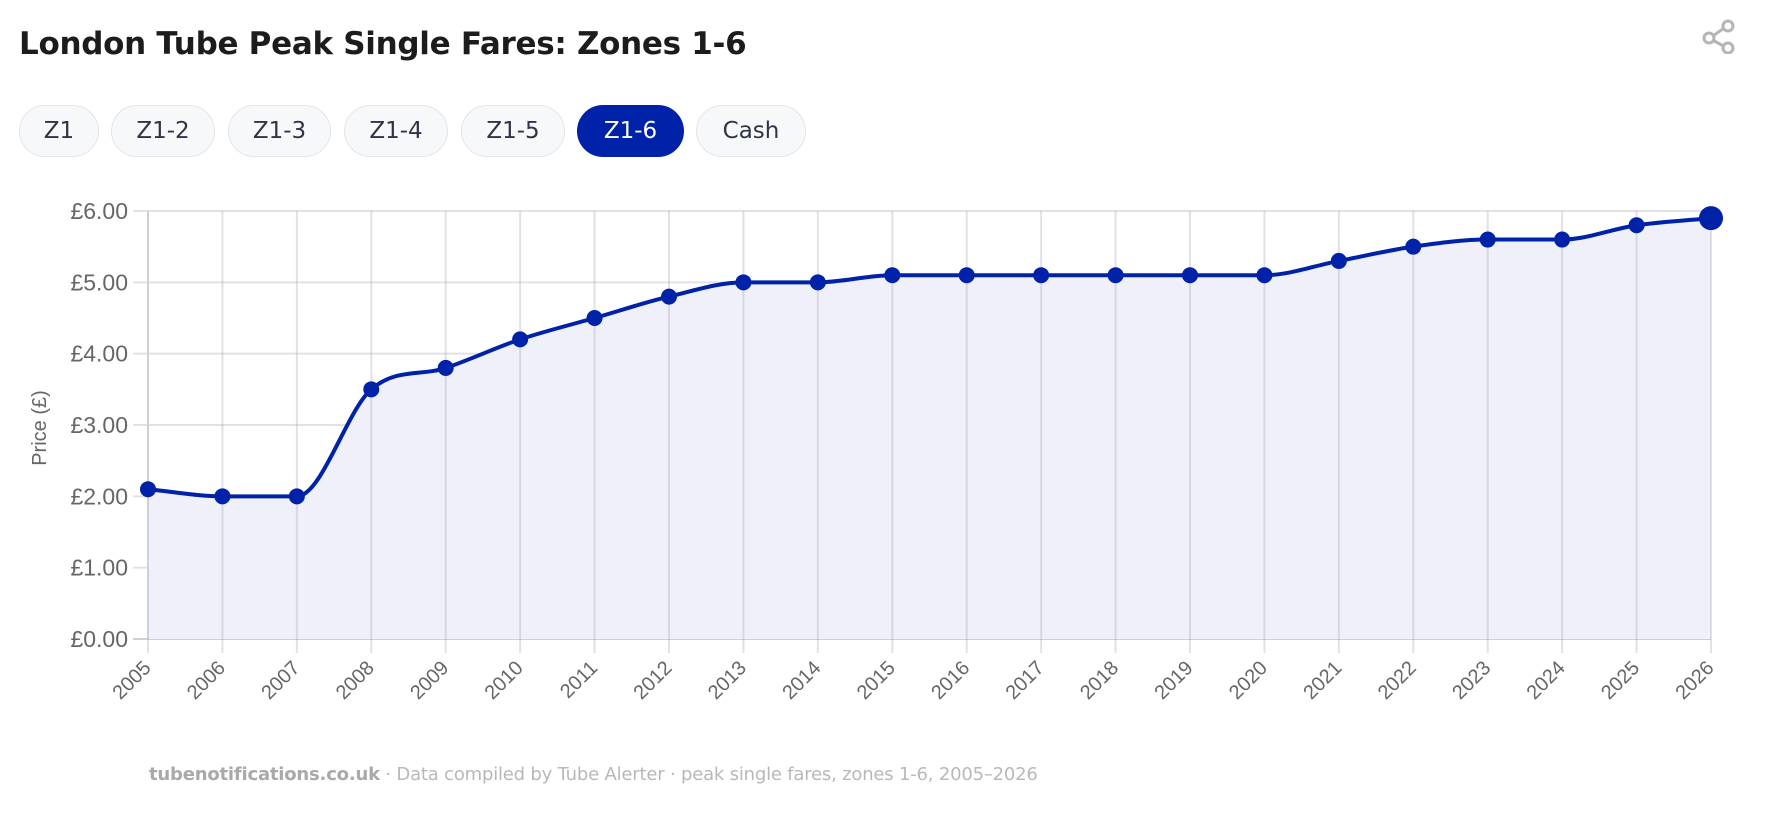 The image size is (1766, 818). What do you see at coordinates (132, 680) in the screenshot?
I see `x-tick-label: 2005` at bounding box center [132, 680].